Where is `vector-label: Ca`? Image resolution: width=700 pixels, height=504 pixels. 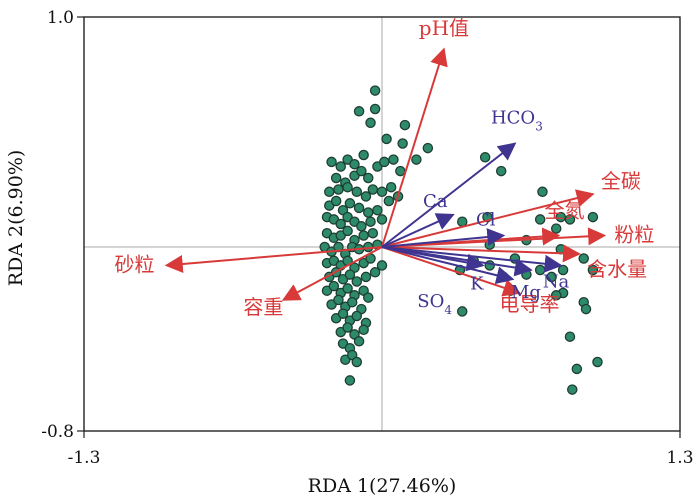 vector-label: Ca is located at coordinates (435, 201).